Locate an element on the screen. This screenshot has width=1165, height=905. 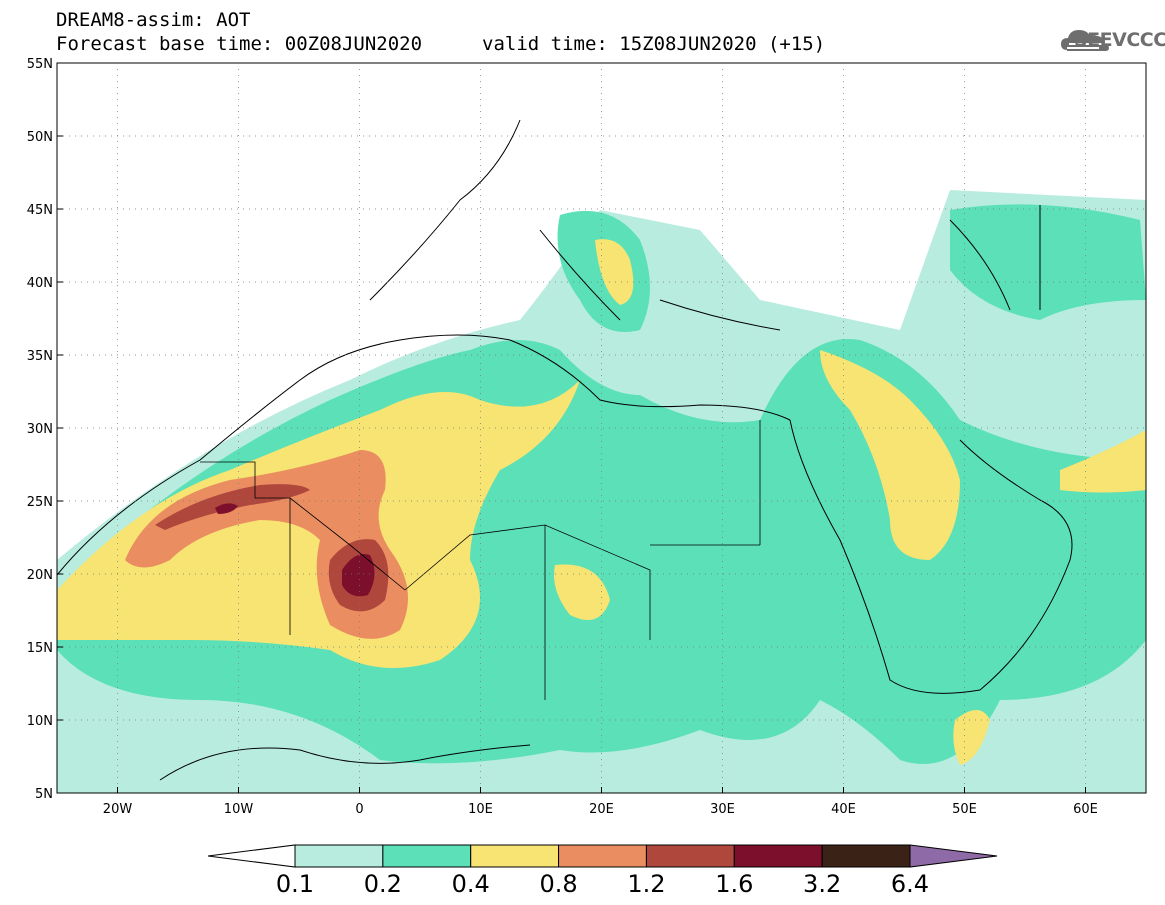
colorbar-arrow-low is located at coordinates (251, 856).